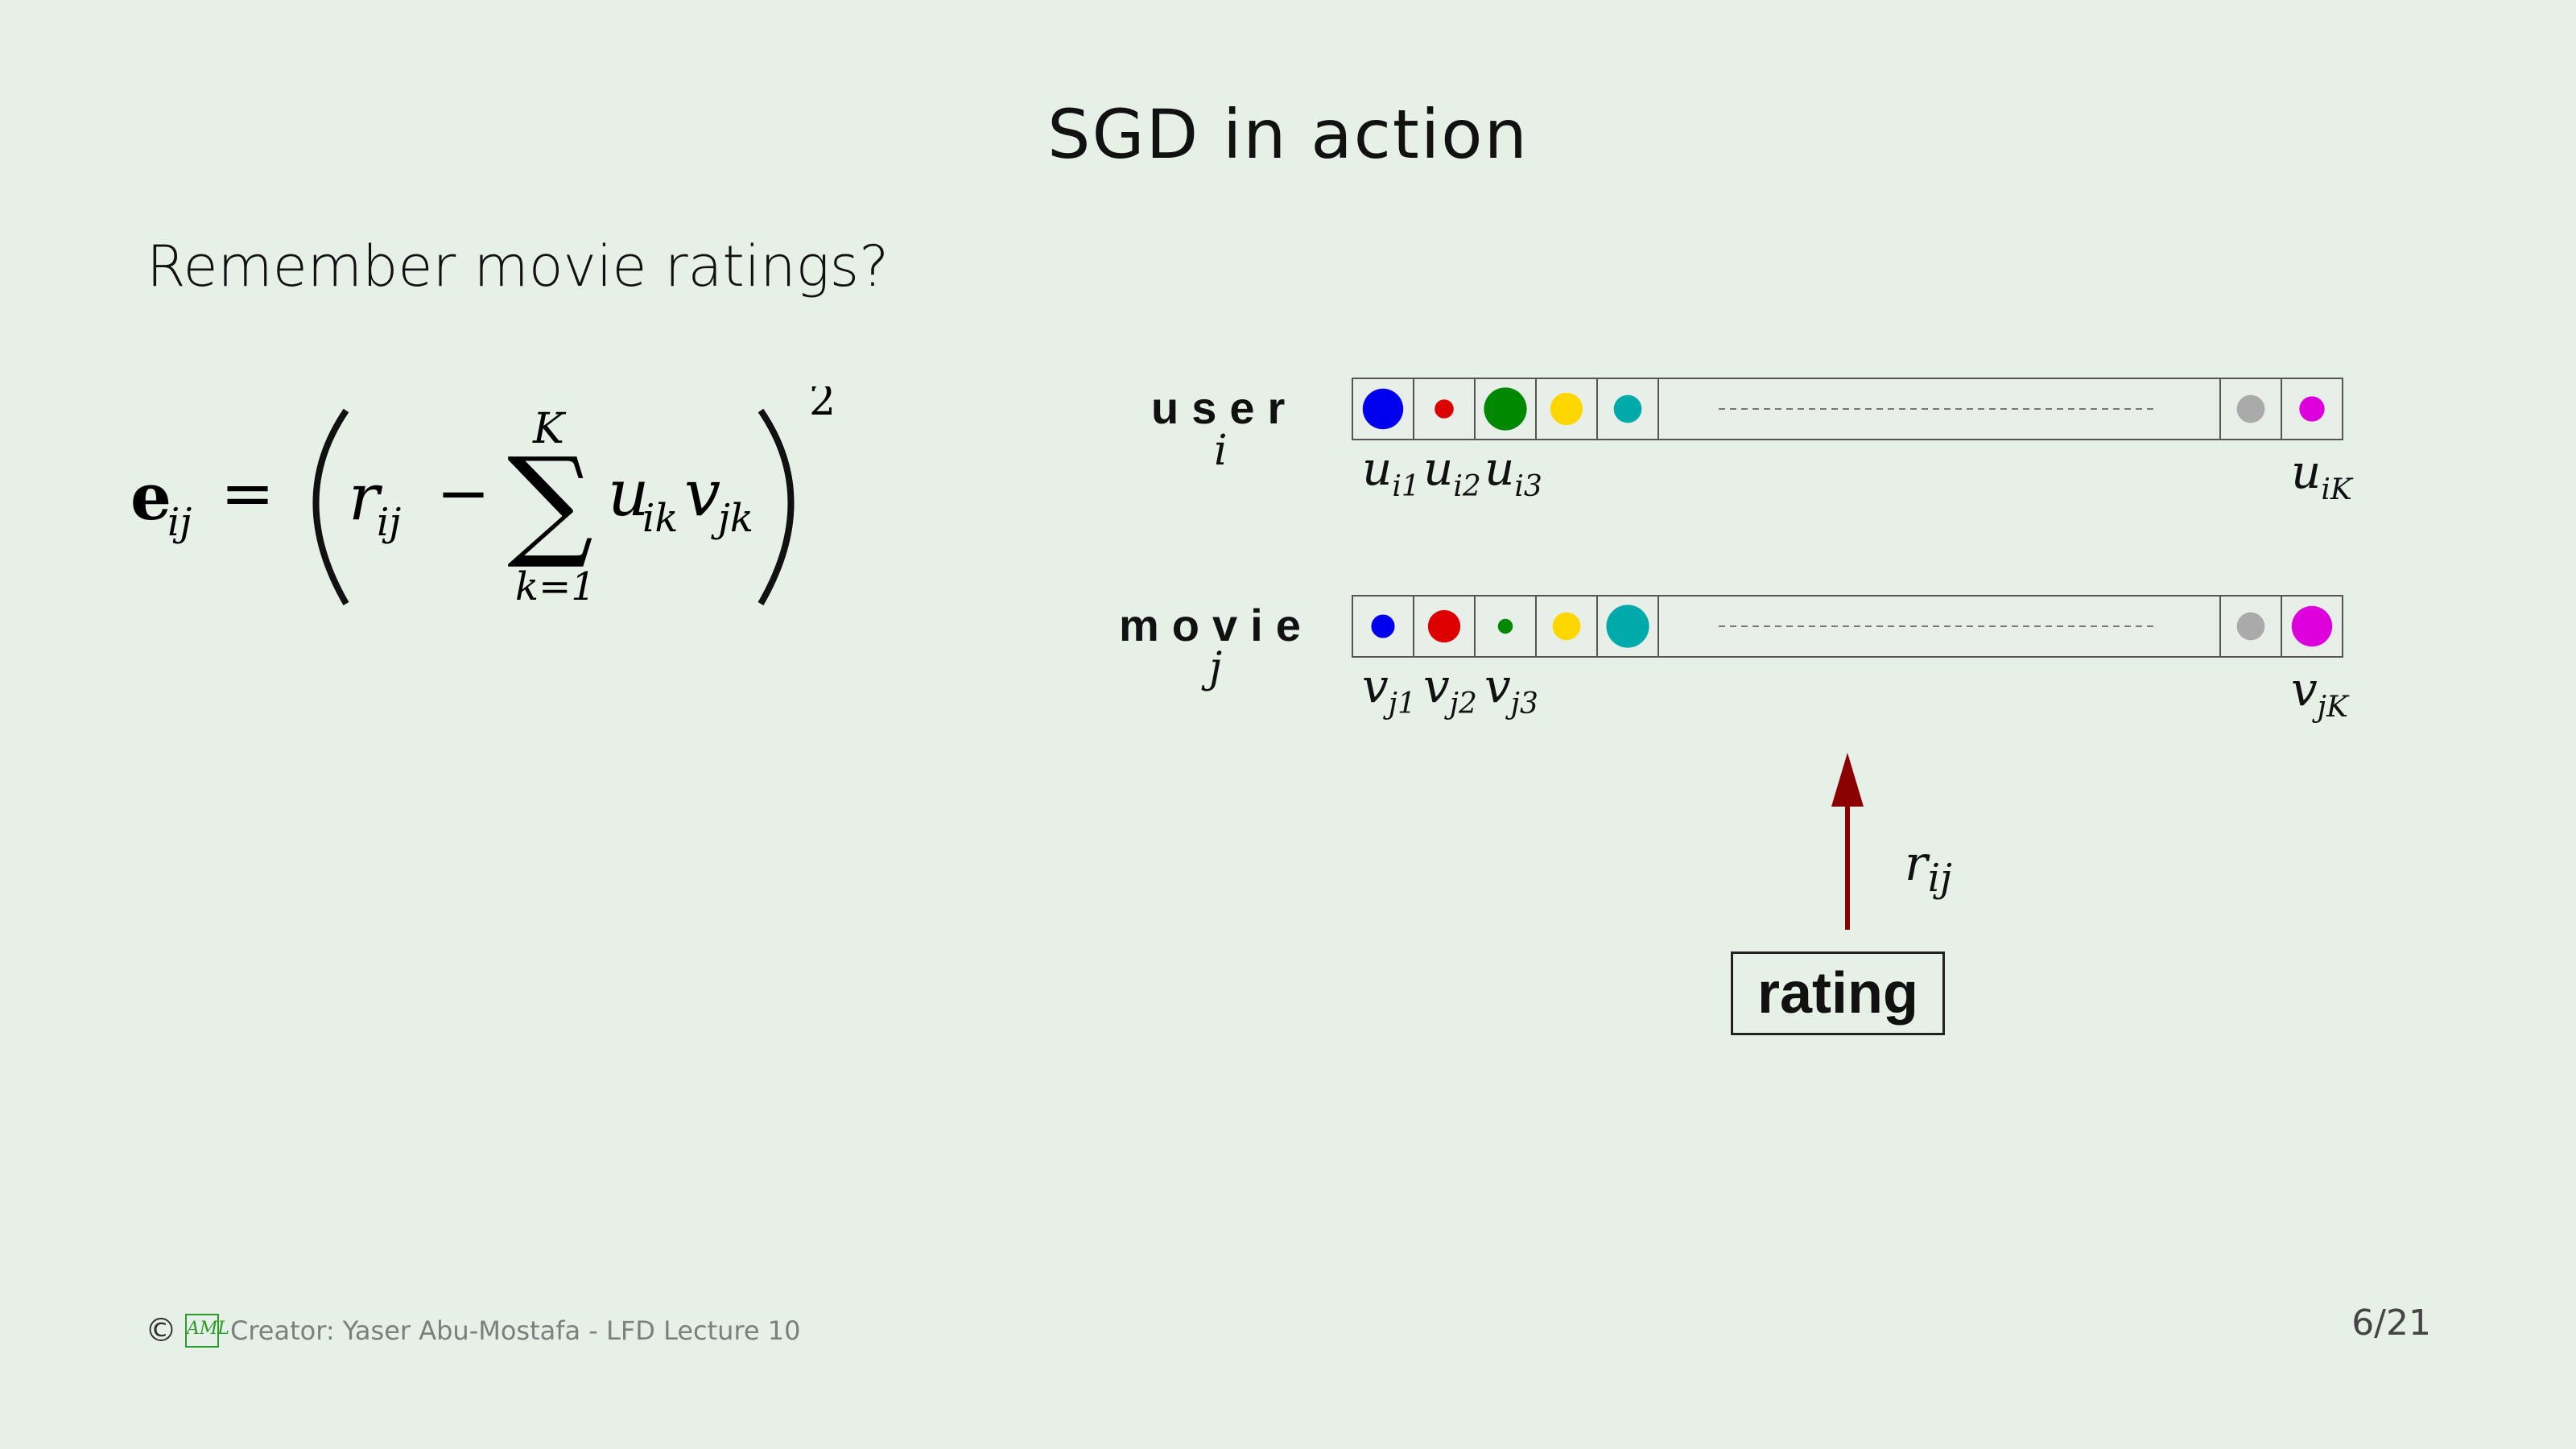  I want to click on formula-e-sub: ij, so click(179, 522).